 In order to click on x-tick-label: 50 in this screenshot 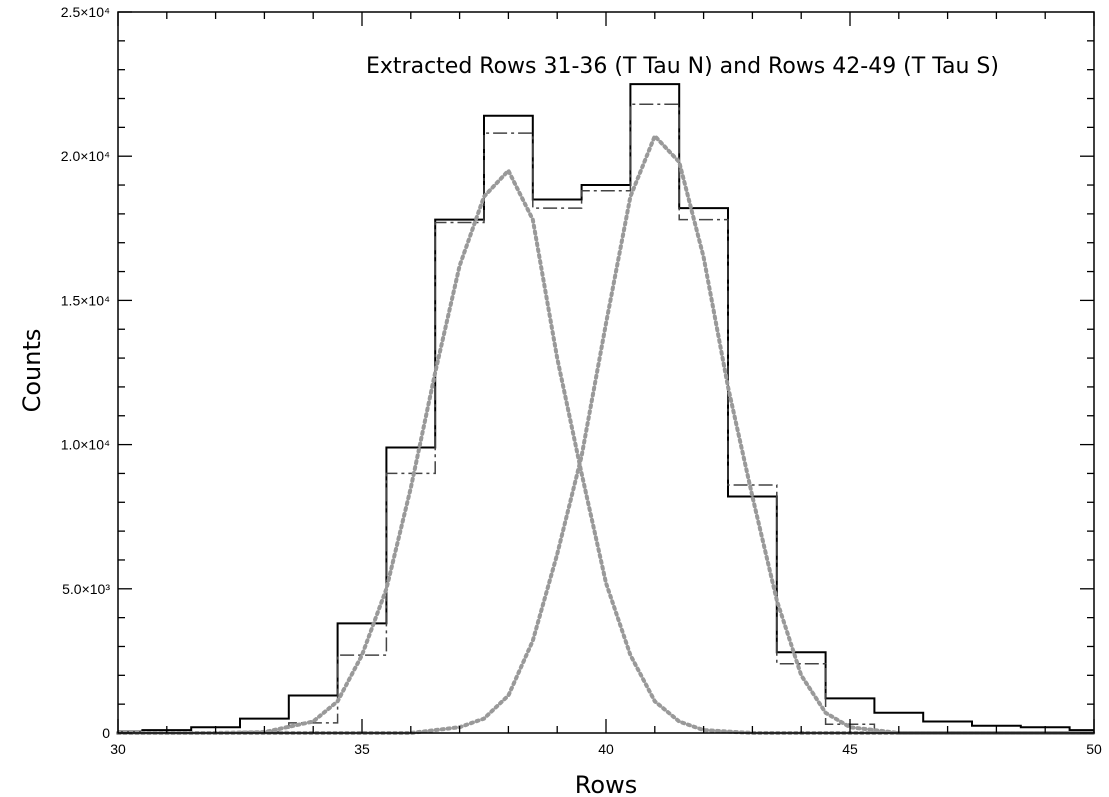, I will do `click(1094, 749)`.